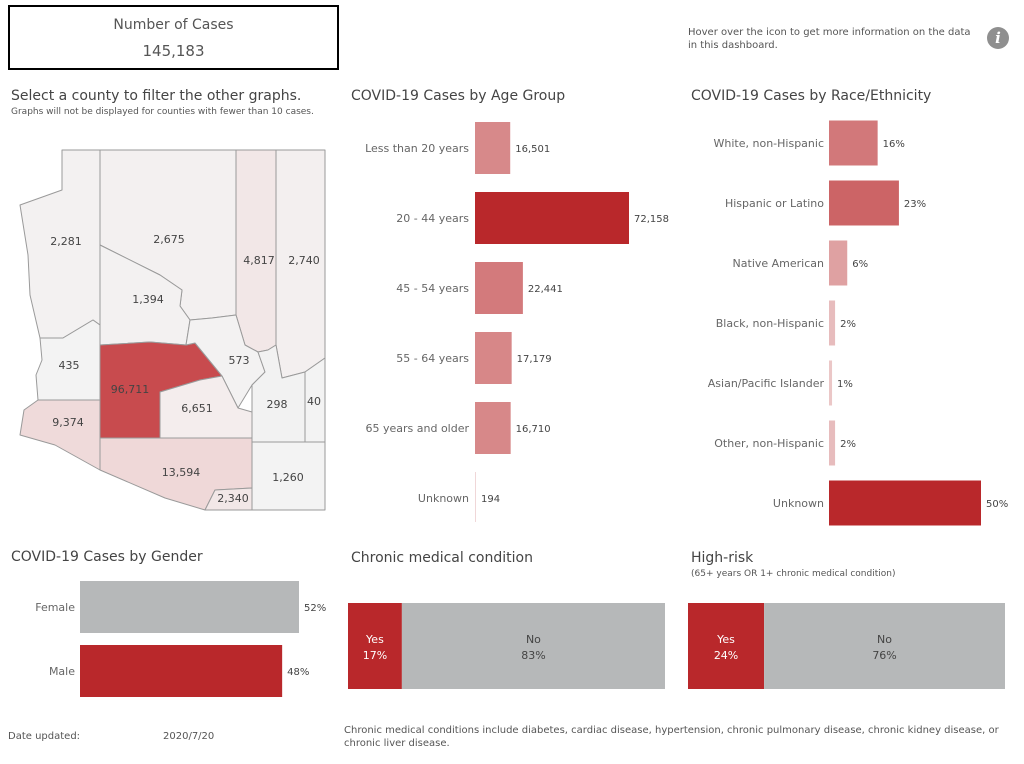  Describe the element at coordinates (432, 358) in the screenshot. I see `category-label: 55 - 64 years` at that location.